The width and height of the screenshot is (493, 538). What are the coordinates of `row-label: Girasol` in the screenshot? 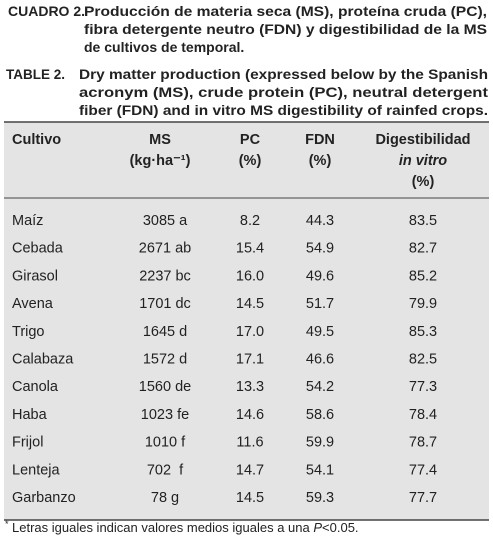 It's located at (35, 276).